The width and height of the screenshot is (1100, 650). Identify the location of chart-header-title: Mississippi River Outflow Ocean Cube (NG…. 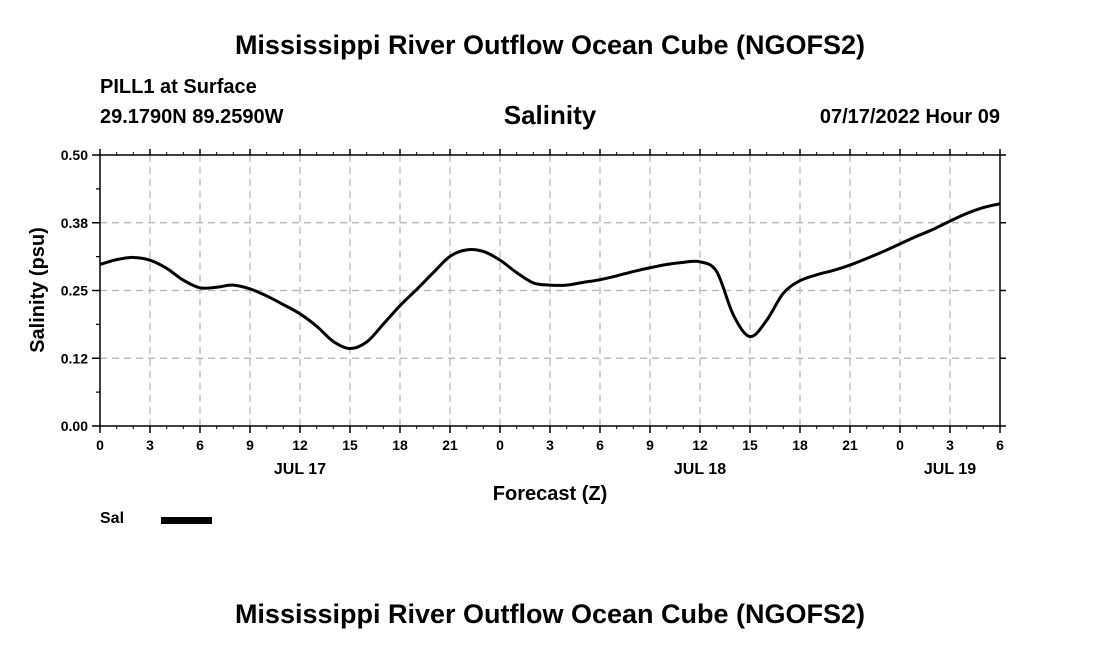
(550, 45).